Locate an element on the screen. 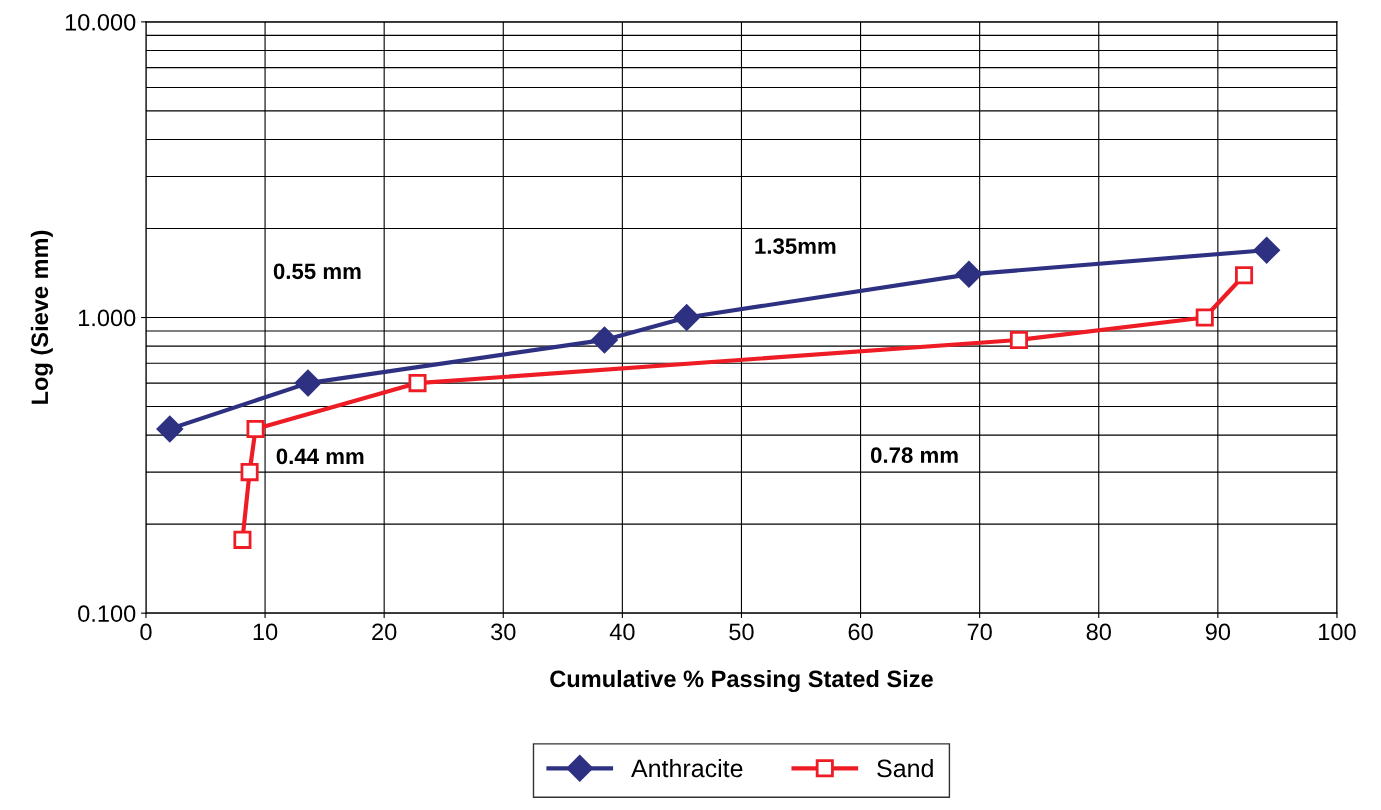 The height and width of the screenshot is (810, 1381). x-tick-label: 50 is located at coordinates (741, 632).